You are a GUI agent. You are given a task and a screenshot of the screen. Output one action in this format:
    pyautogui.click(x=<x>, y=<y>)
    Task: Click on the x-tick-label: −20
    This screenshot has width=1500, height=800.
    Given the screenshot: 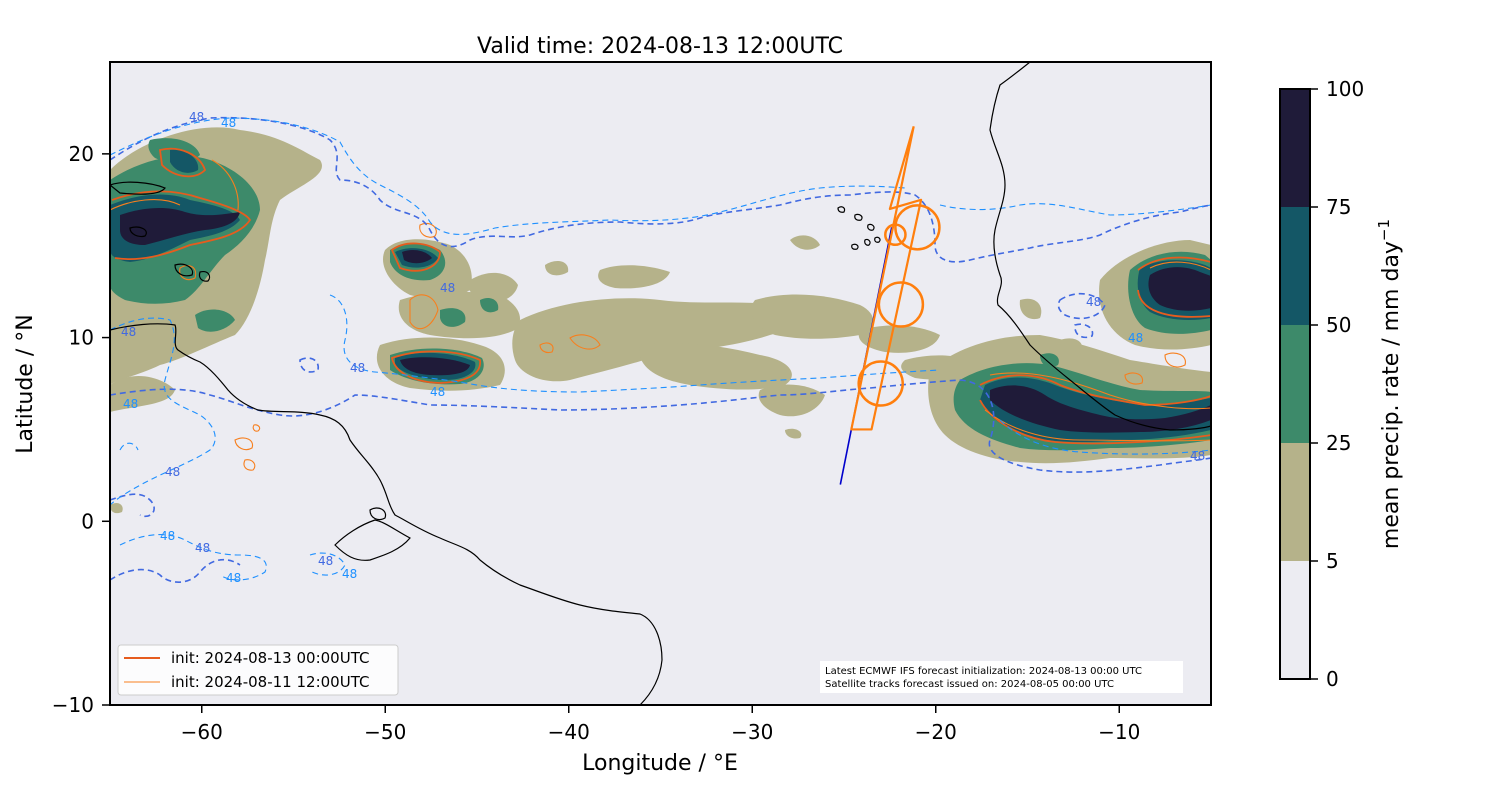 What is the action you would take?
    pyautogui.click(x=936, y=732)
    